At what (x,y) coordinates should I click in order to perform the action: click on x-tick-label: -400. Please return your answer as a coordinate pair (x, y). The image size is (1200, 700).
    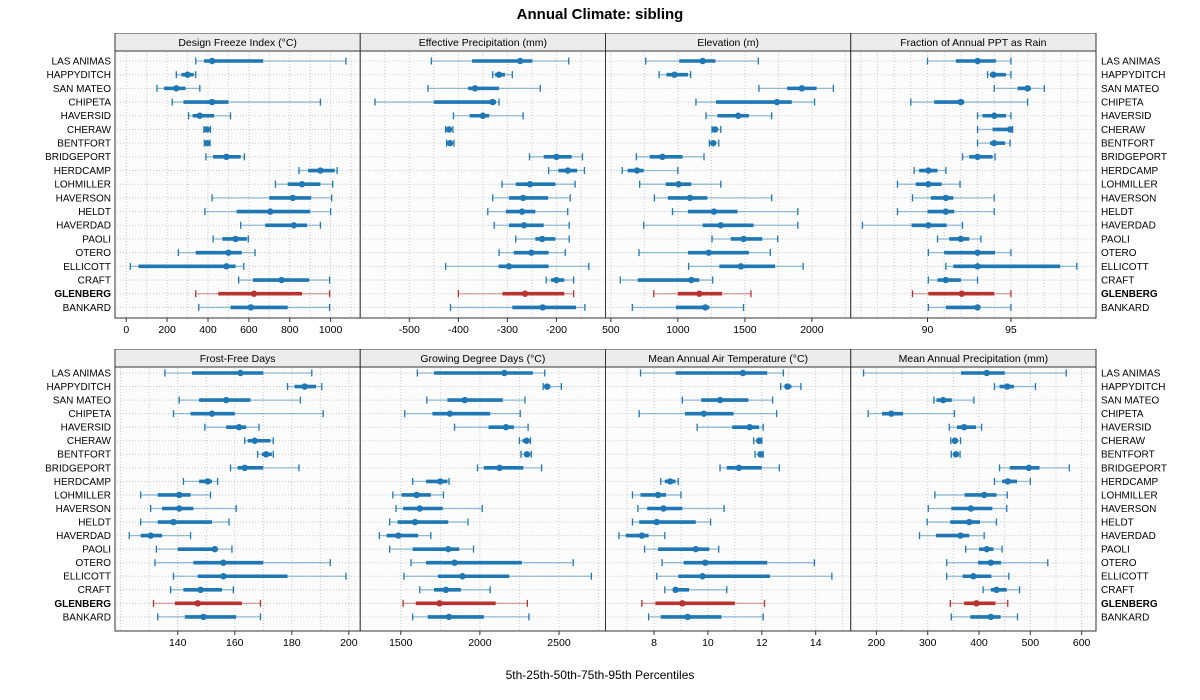
    Looking at the image, I should click on (458, 330).